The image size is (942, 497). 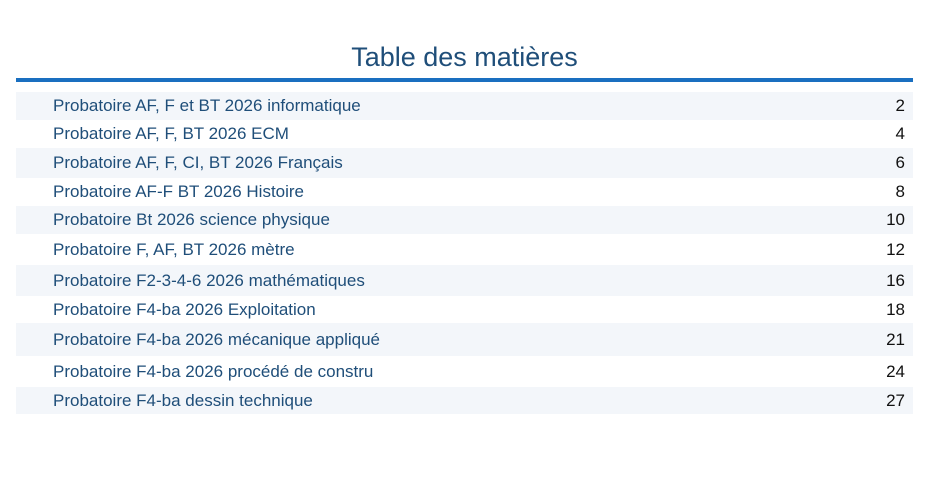 I want to click on toc-title: Table des matières, so click(x=464, y=57).